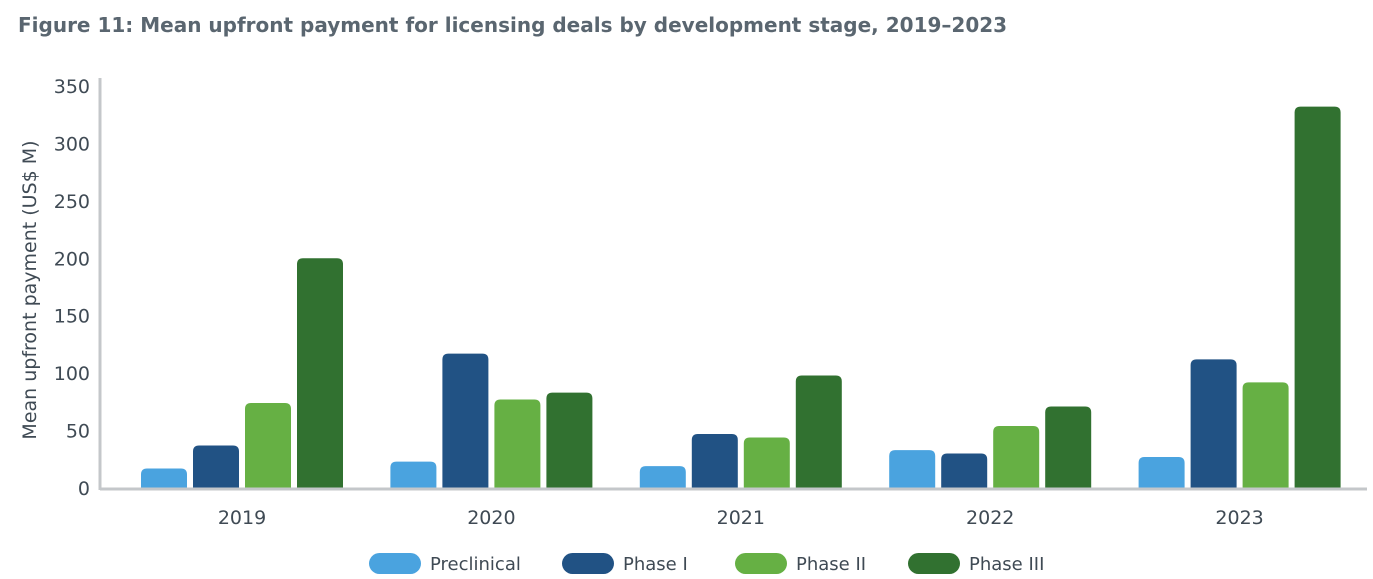  What do you see at coordinates (517, 443) in the screenshot?
I see `bar-phase-ii-2020` at bounding box center [517, 443].